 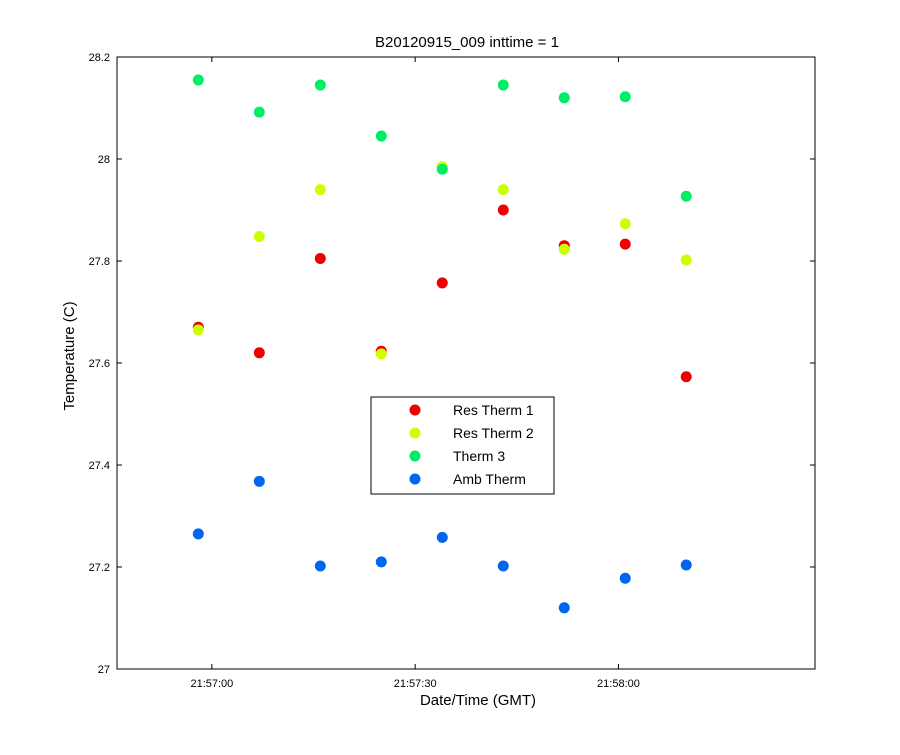 I want to click on y-tick-label: 28, so click(x=104, y=160).